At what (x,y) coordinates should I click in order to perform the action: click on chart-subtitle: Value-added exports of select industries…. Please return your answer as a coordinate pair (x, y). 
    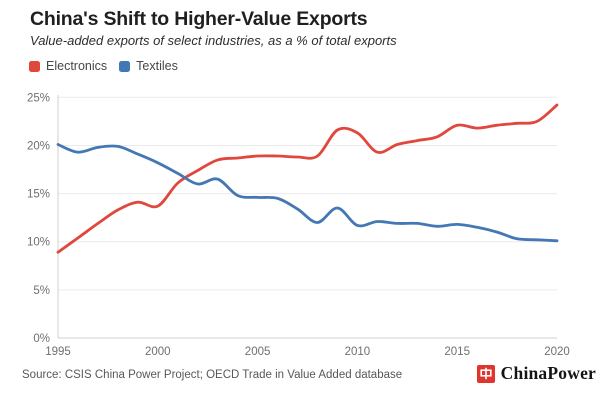
    Looking at the image, I should click on (213, 40).